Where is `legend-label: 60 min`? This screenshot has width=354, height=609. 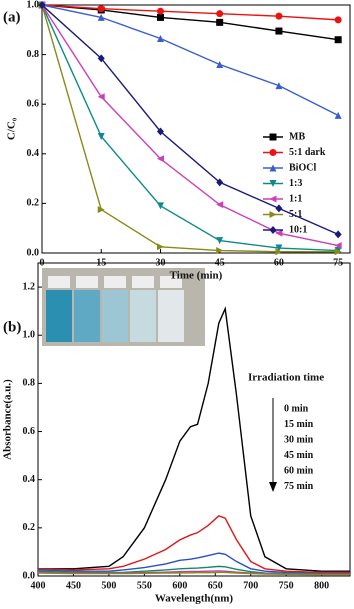
legend-label: 60 min is located at coordinates (299, 470).